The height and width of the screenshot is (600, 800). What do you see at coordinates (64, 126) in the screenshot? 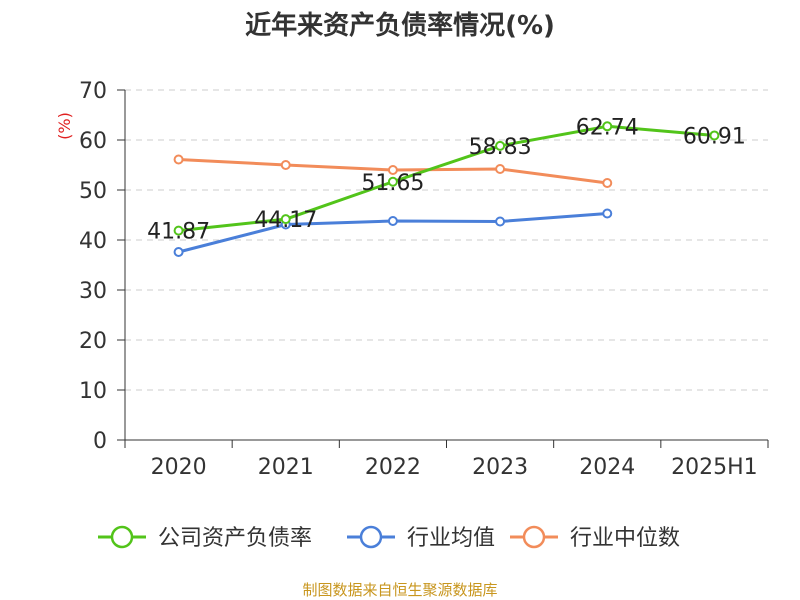
I see `y-axis-label: (%)` at bounding box center [64, 126].